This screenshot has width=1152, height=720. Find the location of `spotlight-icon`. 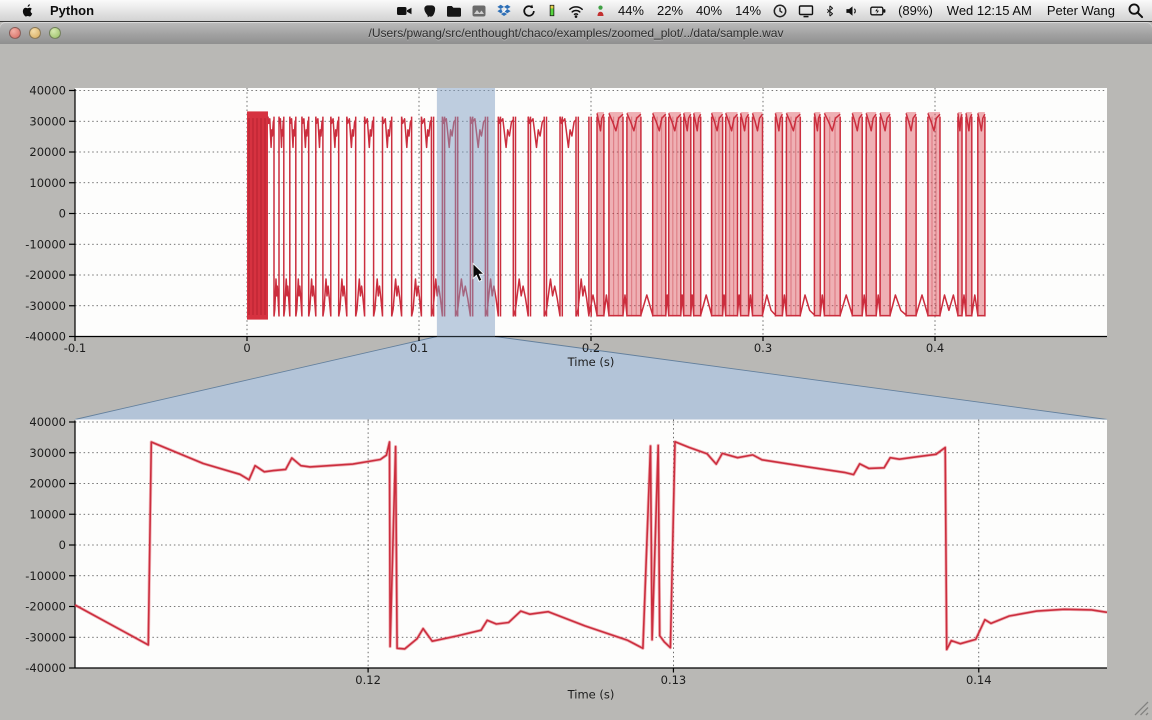

spotlight-icon is located at coordinates (1136, 11).